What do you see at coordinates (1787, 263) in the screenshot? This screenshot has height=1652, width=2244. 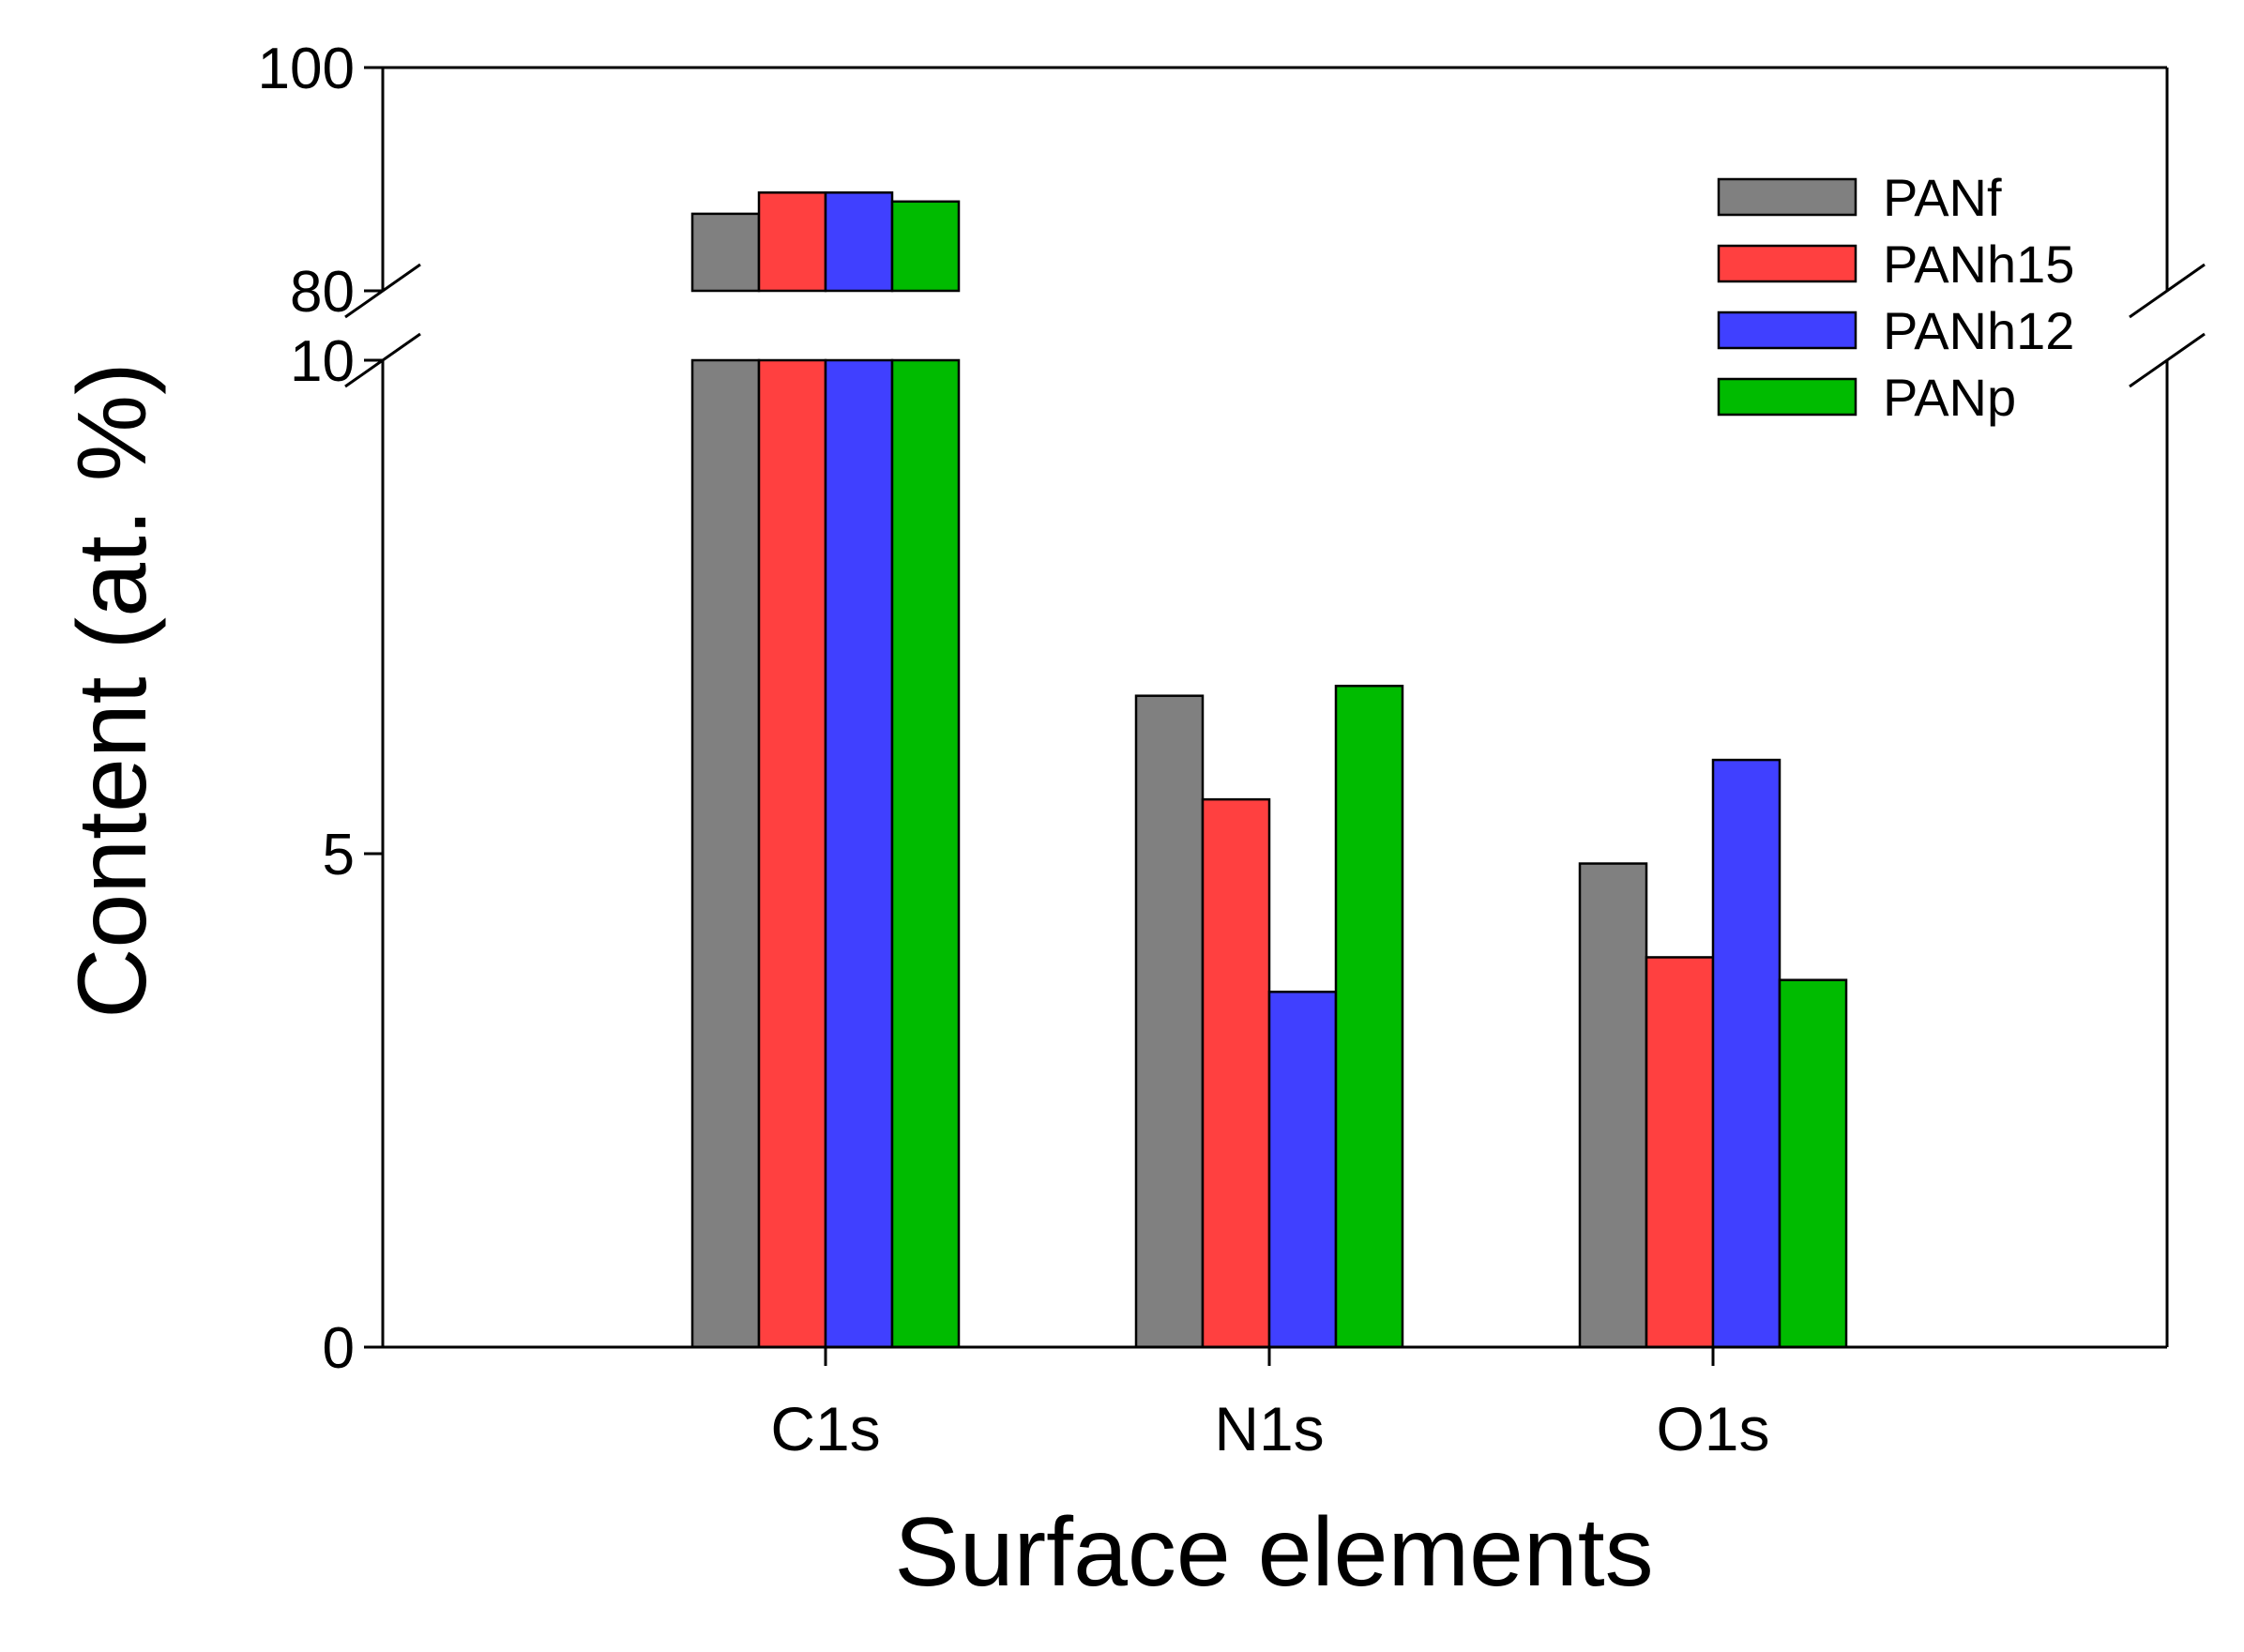 I see `legend-swatch-panh15` at bounding box center [1787, 263].